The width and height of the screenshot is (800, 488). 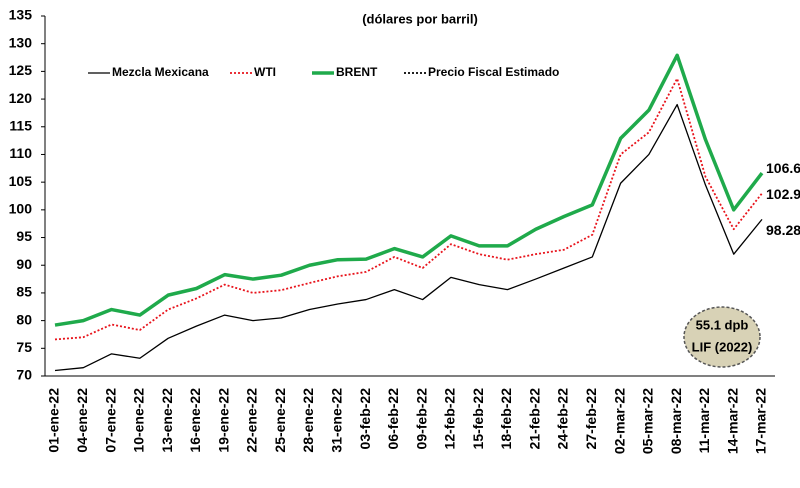 I want to click on x-tick-label: 25-ene-22, so click(x=280, y=420).